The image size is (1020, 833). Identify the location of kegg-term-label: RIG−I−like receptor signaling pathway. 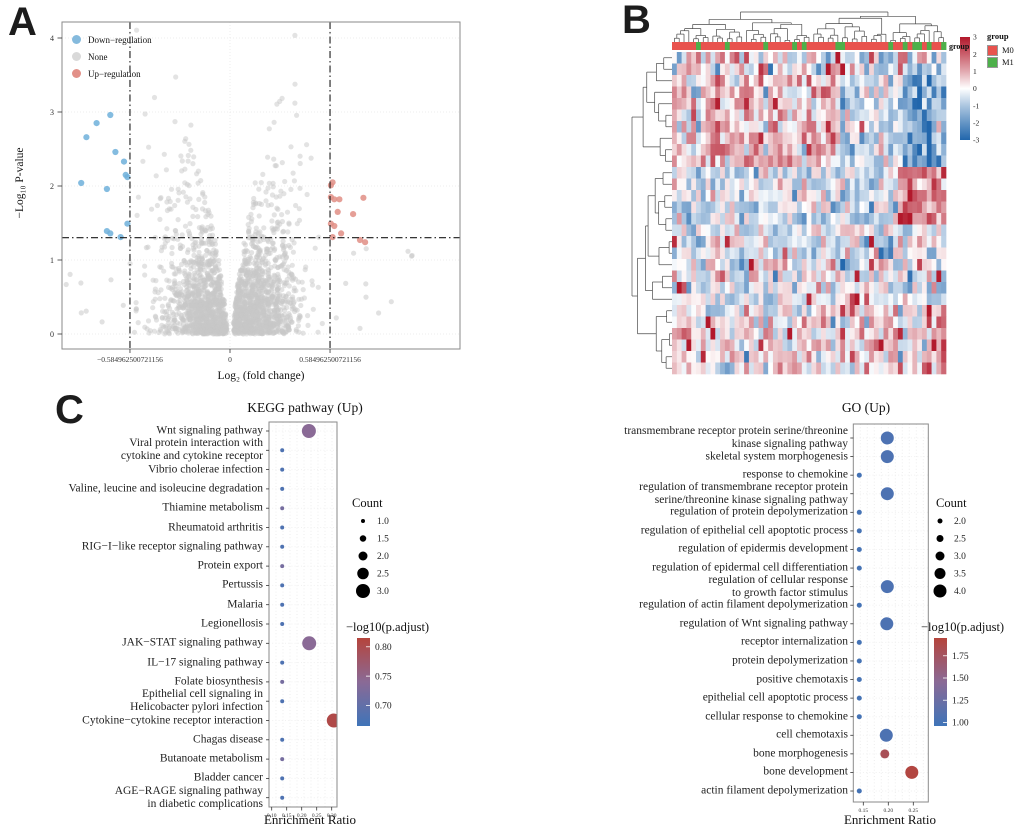
(172, 546).